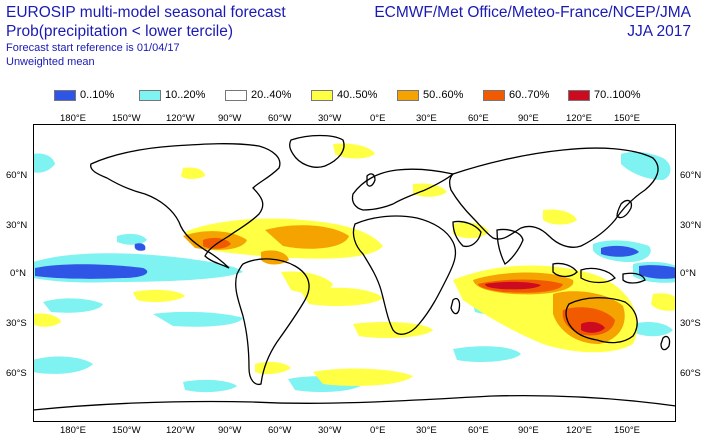 The image size is (705, 439). What do you see at coordinates (50, 62) in the screenshot?
I see `weighting-note: Unweighted mean` at bounding box center [50, 62].